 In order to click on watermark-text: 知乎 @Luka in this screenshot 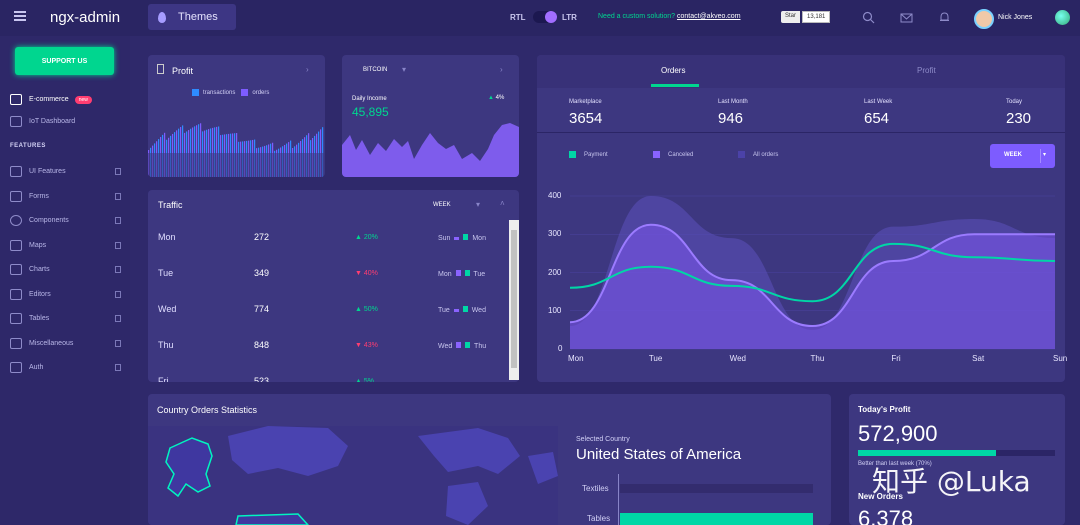, I will do `click(951, 481)`.